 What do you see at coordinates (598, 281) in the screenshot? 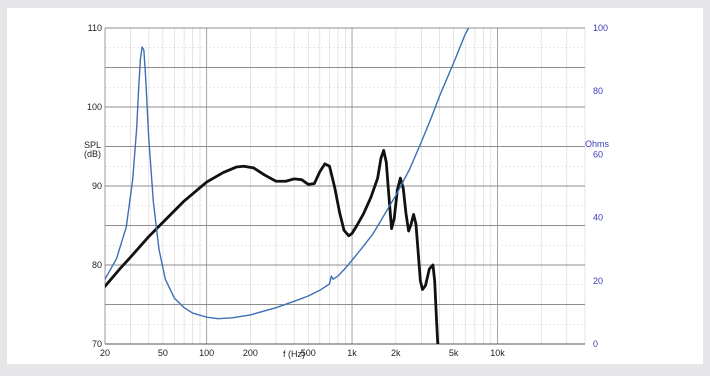
I see `y2-tick-label: 20` at bounding box center [598, 281].